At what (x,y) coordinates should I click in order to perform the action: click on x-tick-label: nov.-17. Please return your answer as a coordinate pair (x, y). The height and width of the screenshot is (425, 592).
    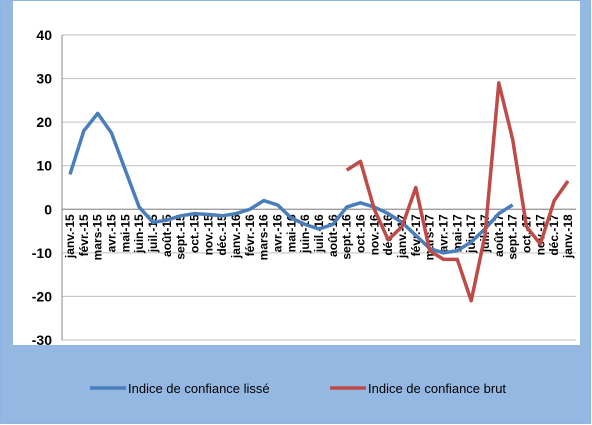
    Looking at the image, I should click on (540, 234).